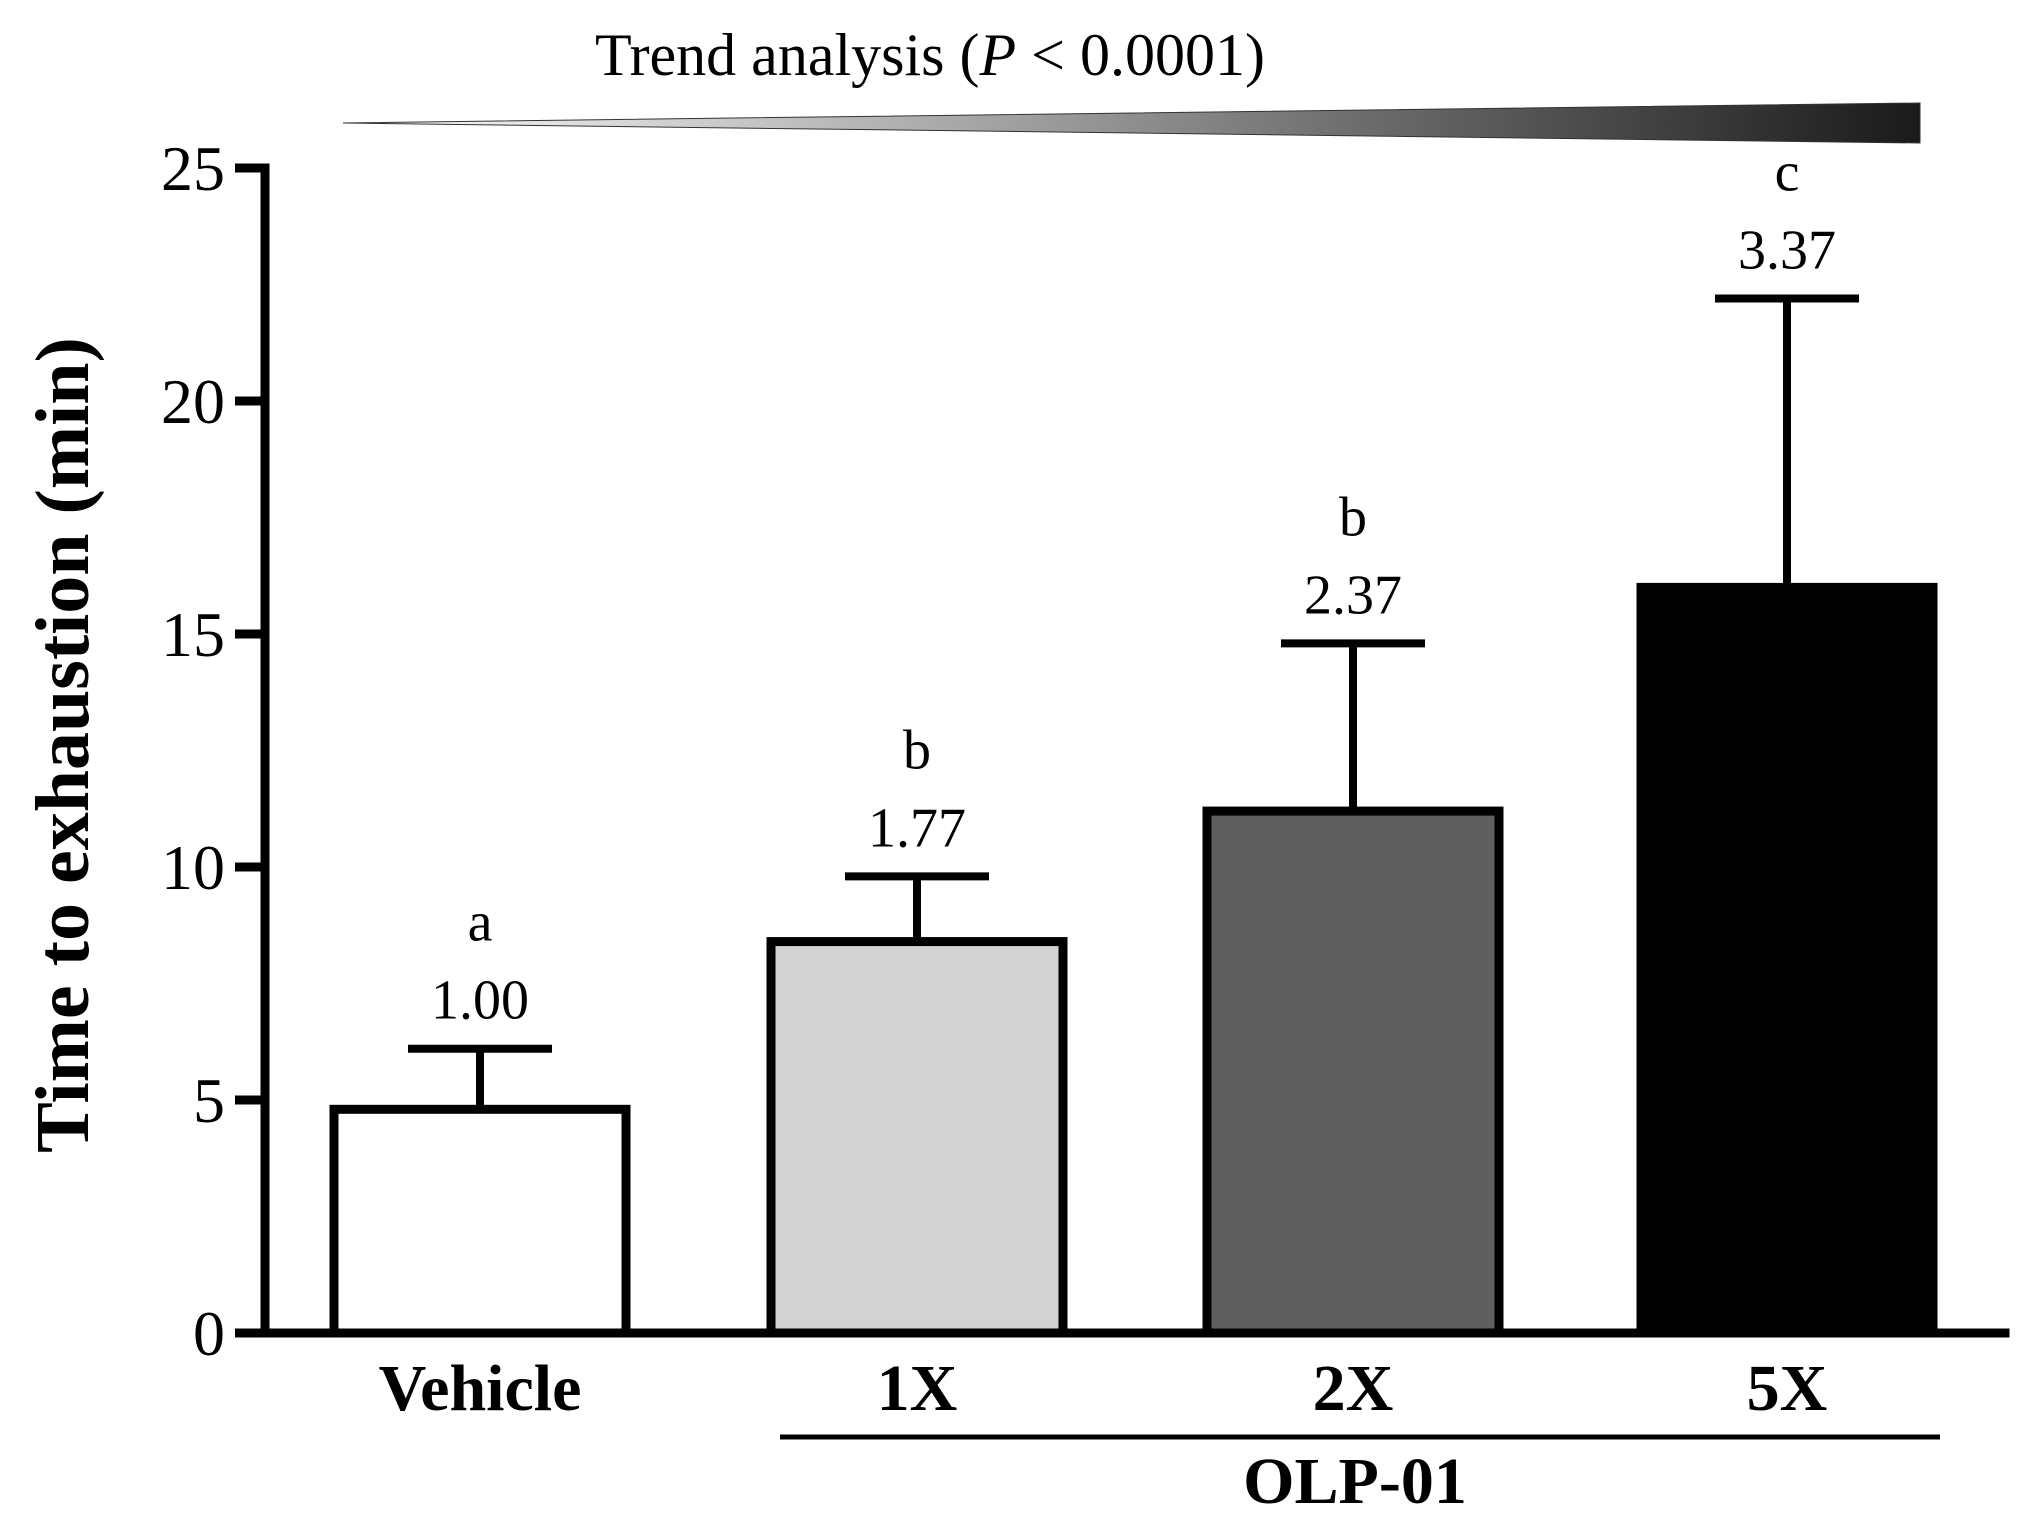 The width and height of the screenshot is (2030, 1520). What do you see at coordinates (209, 1333) in the screenshot?
I see `y-tick-label-0: 0` at bounding box center [209, 1333].